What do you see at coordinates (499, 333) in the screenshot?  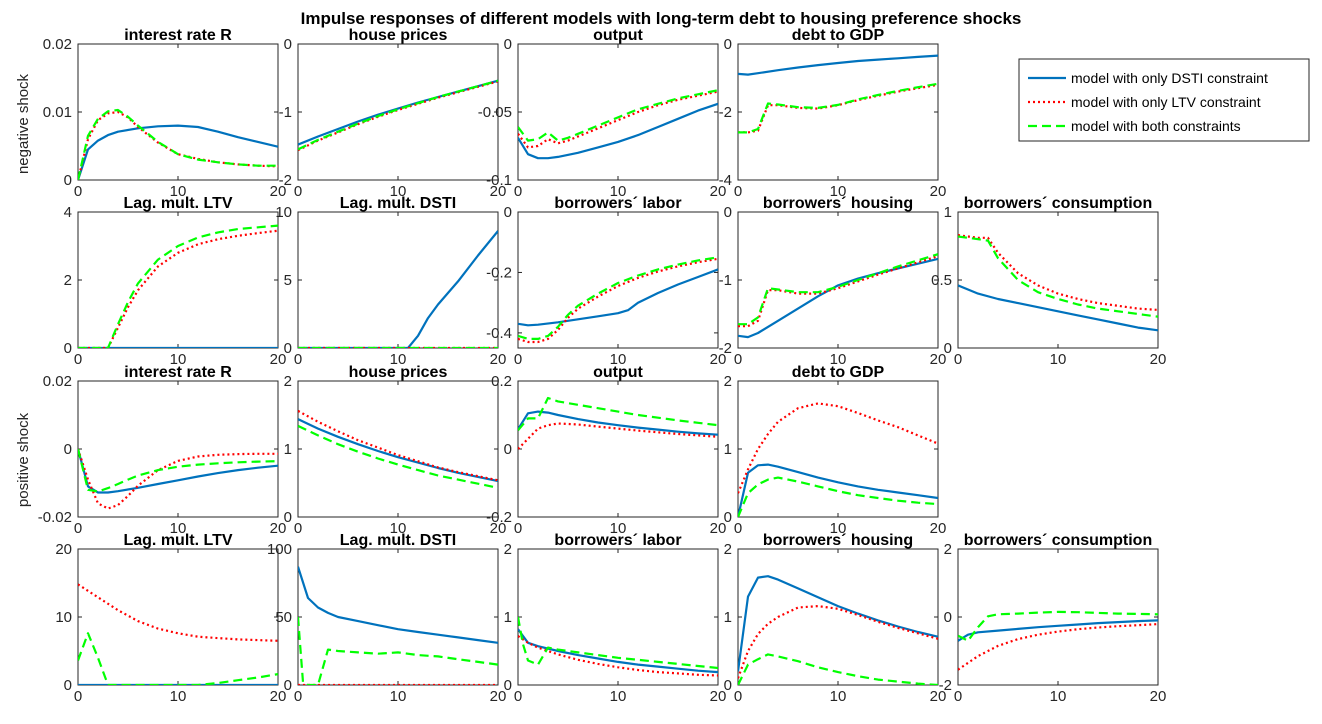 I see `y-tick-label: -0.4` at bounding box center [499, 333].